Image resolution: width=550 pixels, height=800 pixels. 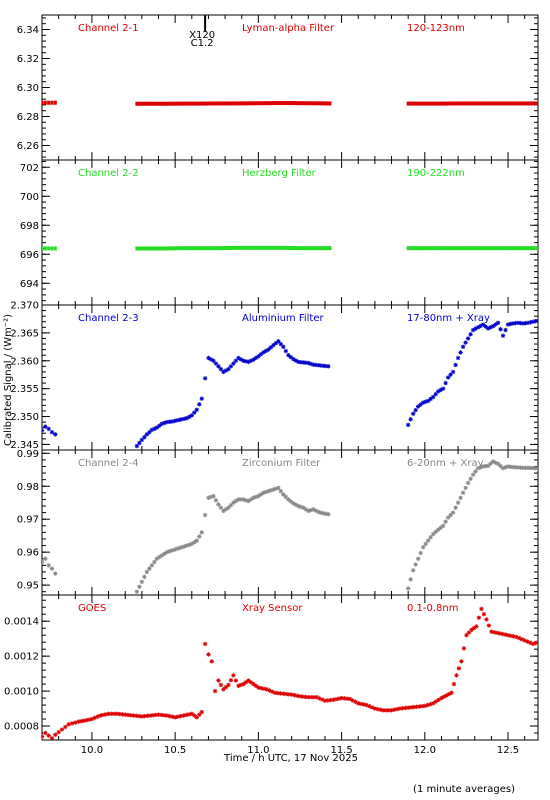 I want to click on y-tick-label: 696, so click(x=29, y=255).